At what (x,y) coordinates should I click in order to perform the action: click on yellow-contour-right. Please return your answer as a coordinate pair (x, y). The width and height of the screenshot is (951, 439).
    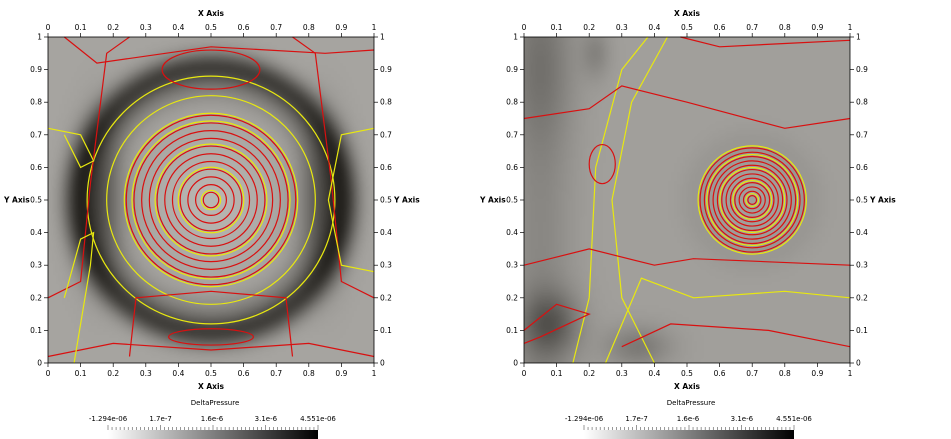
    Looking at the image, I should click on (351, 200).